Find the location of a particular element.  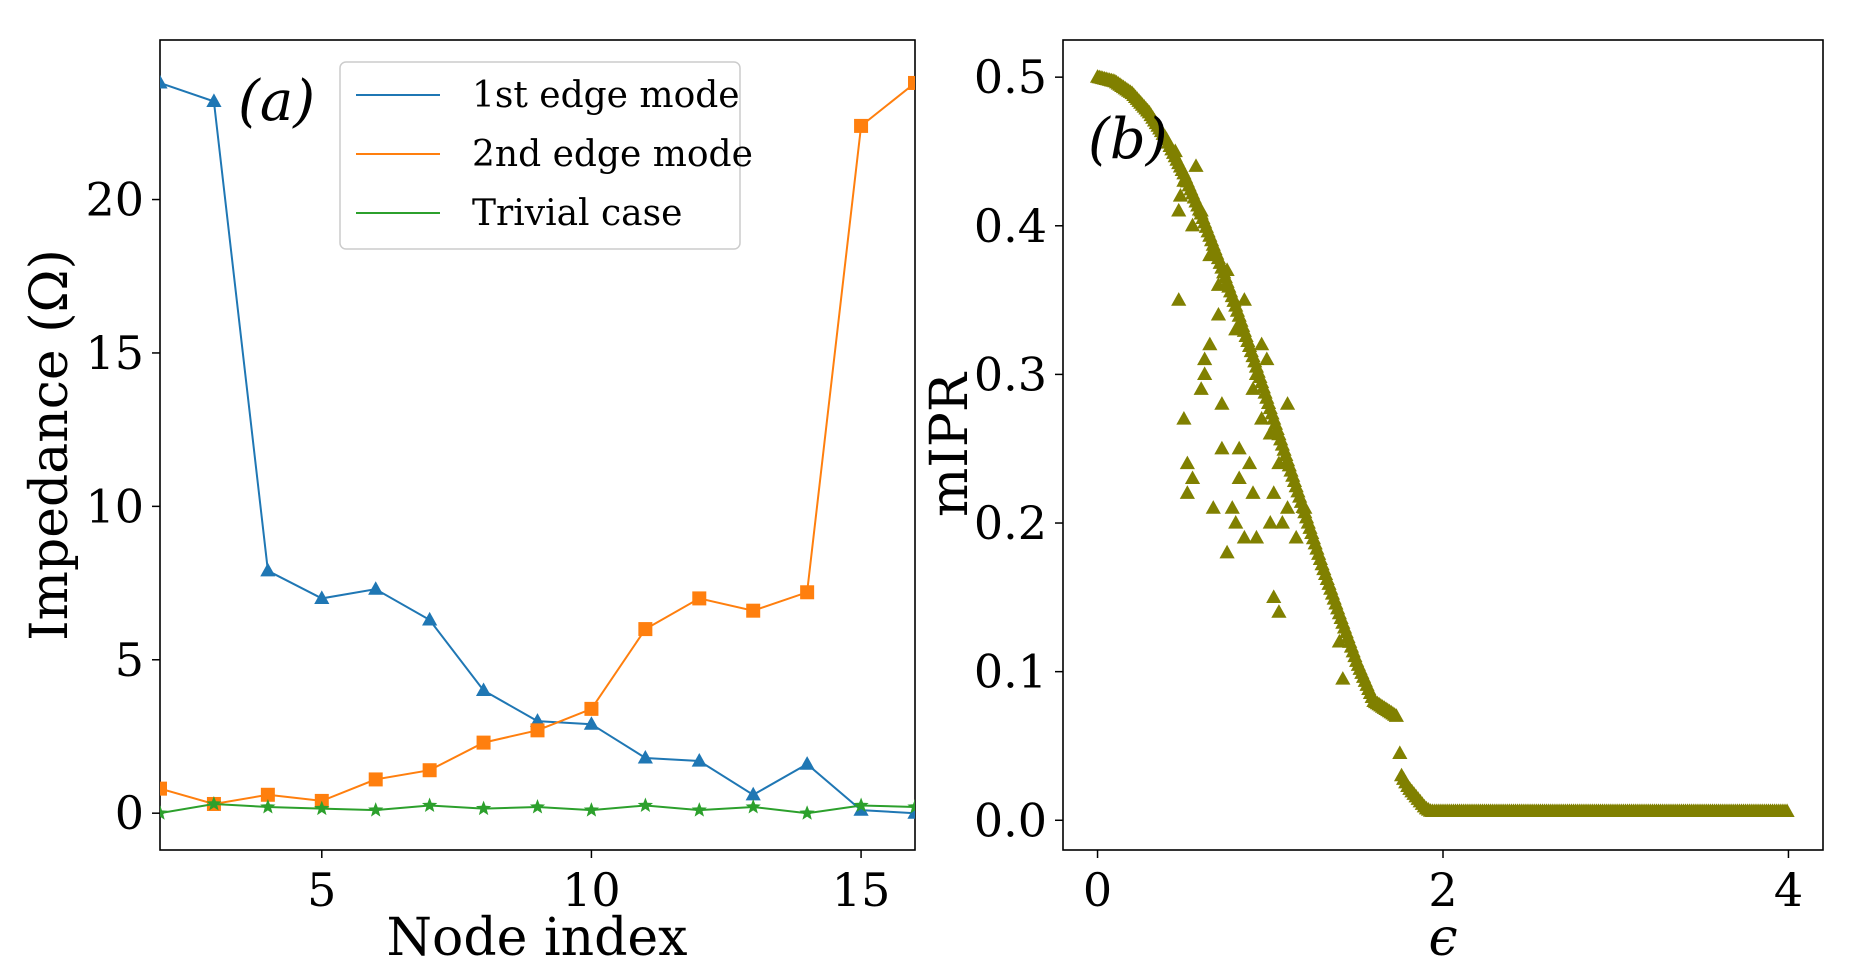

panel-a-label: (a) is located at coordinates (276, 101).